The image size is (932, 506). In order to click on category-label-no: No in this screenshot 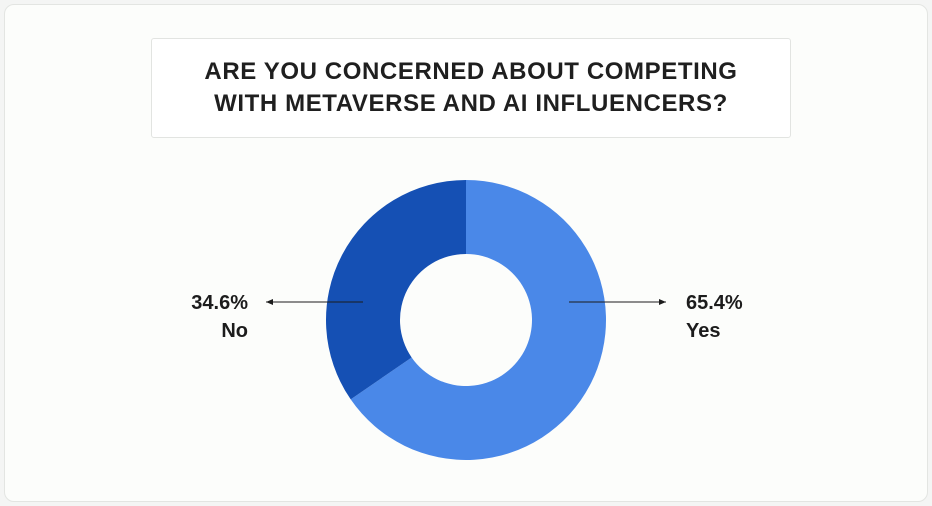, I will do `click(234, 331)`.